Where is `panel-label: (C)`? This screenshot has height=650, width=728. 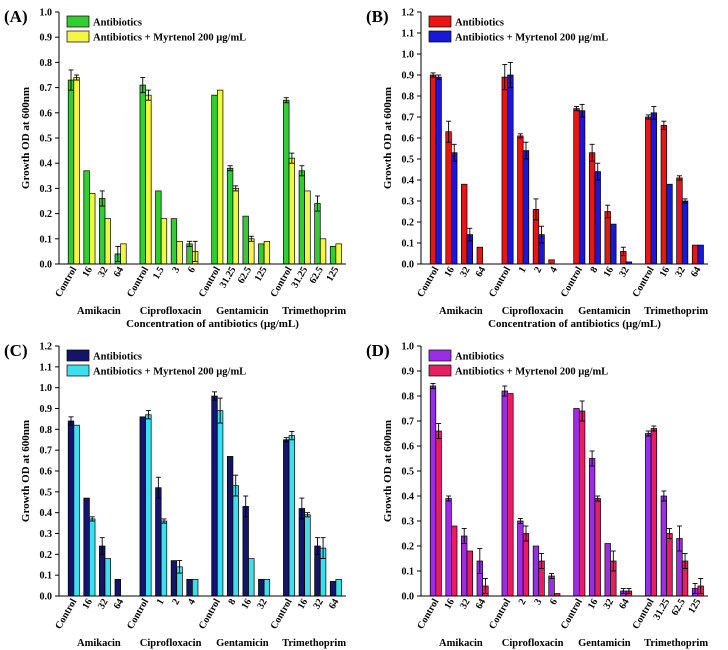 panel-label: (C) is located at coordinates (16, 350).